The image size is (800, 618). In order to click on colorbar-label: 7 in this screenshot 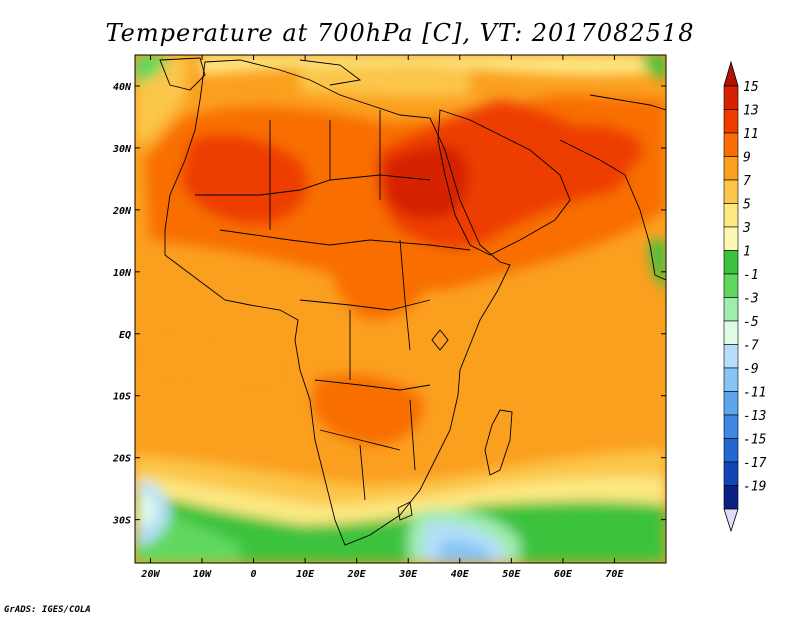, I will do `click(747, 181)`.